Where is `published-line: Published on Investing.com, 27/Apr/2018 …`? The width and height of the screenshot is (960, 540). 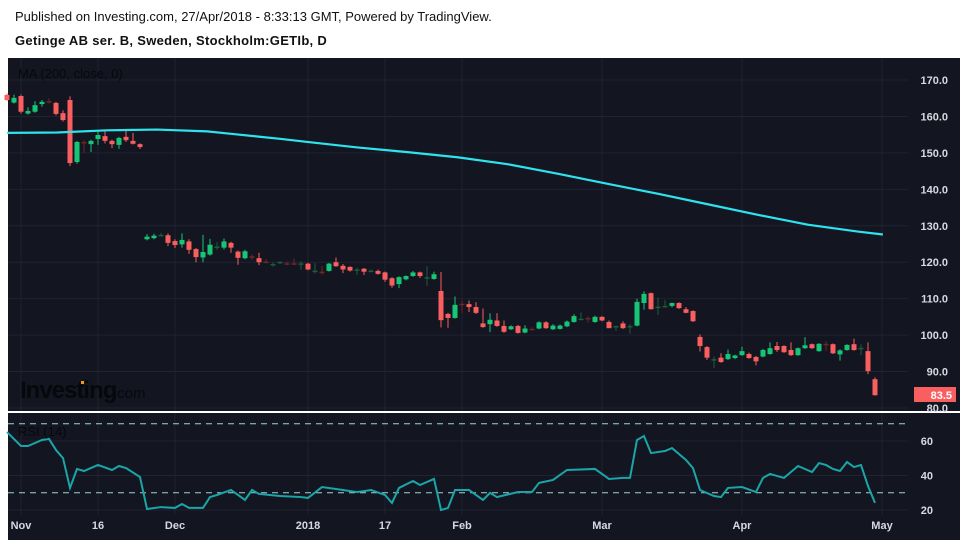
published-line: Published on Investing.com, 27/Apr/2018 … is located at coordinates (253, 16).